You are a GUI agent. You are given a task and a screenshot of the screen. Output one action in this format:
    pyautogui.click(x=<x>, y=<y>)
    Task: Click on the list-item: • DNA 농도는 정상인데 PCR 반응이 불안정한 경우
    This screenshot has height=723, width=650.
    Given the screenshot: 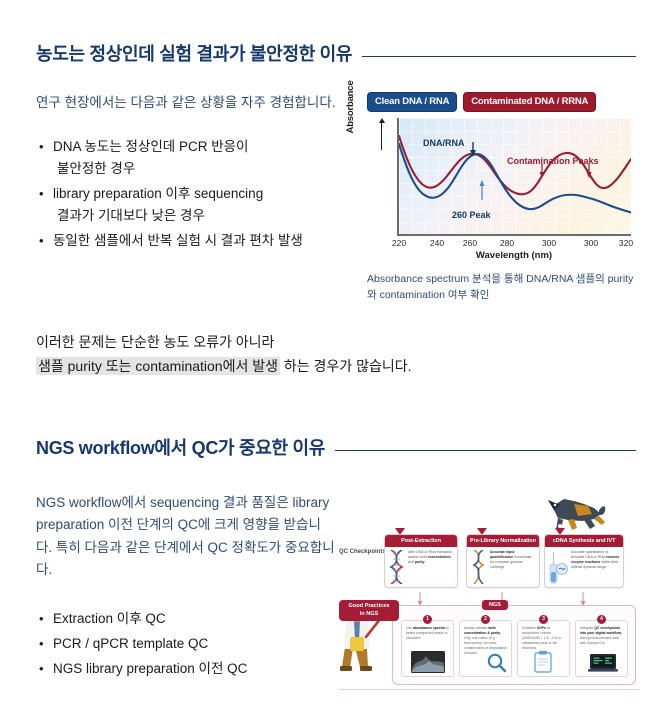 What is the action you would take?
    pyautogui.click(x=186, y=158)
    